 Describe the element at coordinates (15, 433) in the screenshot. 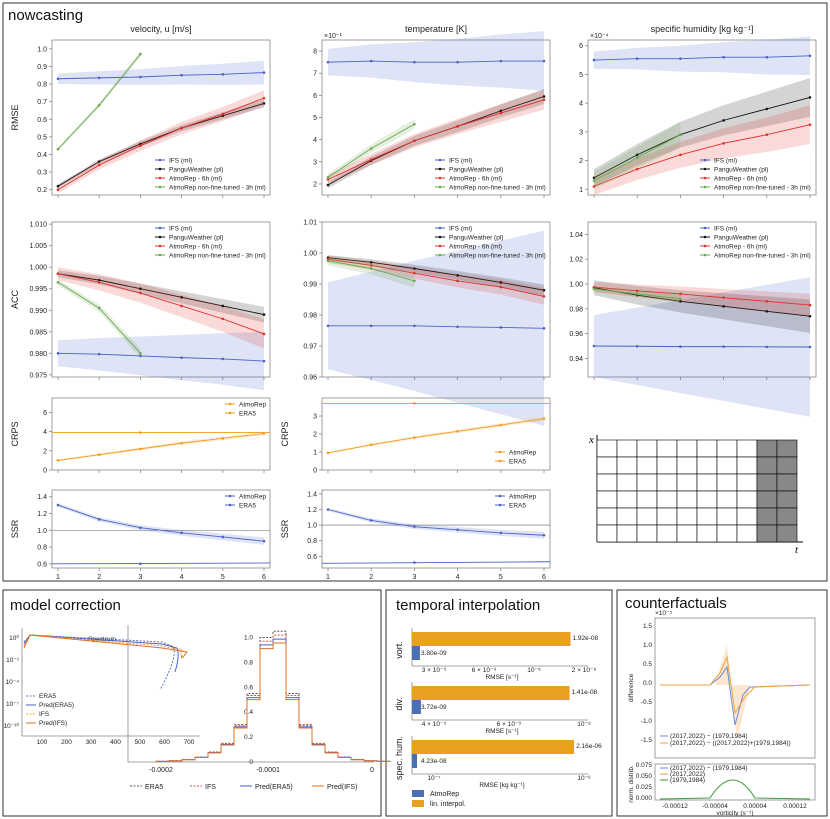

I see `y-axis-label: CRPS` at that location.